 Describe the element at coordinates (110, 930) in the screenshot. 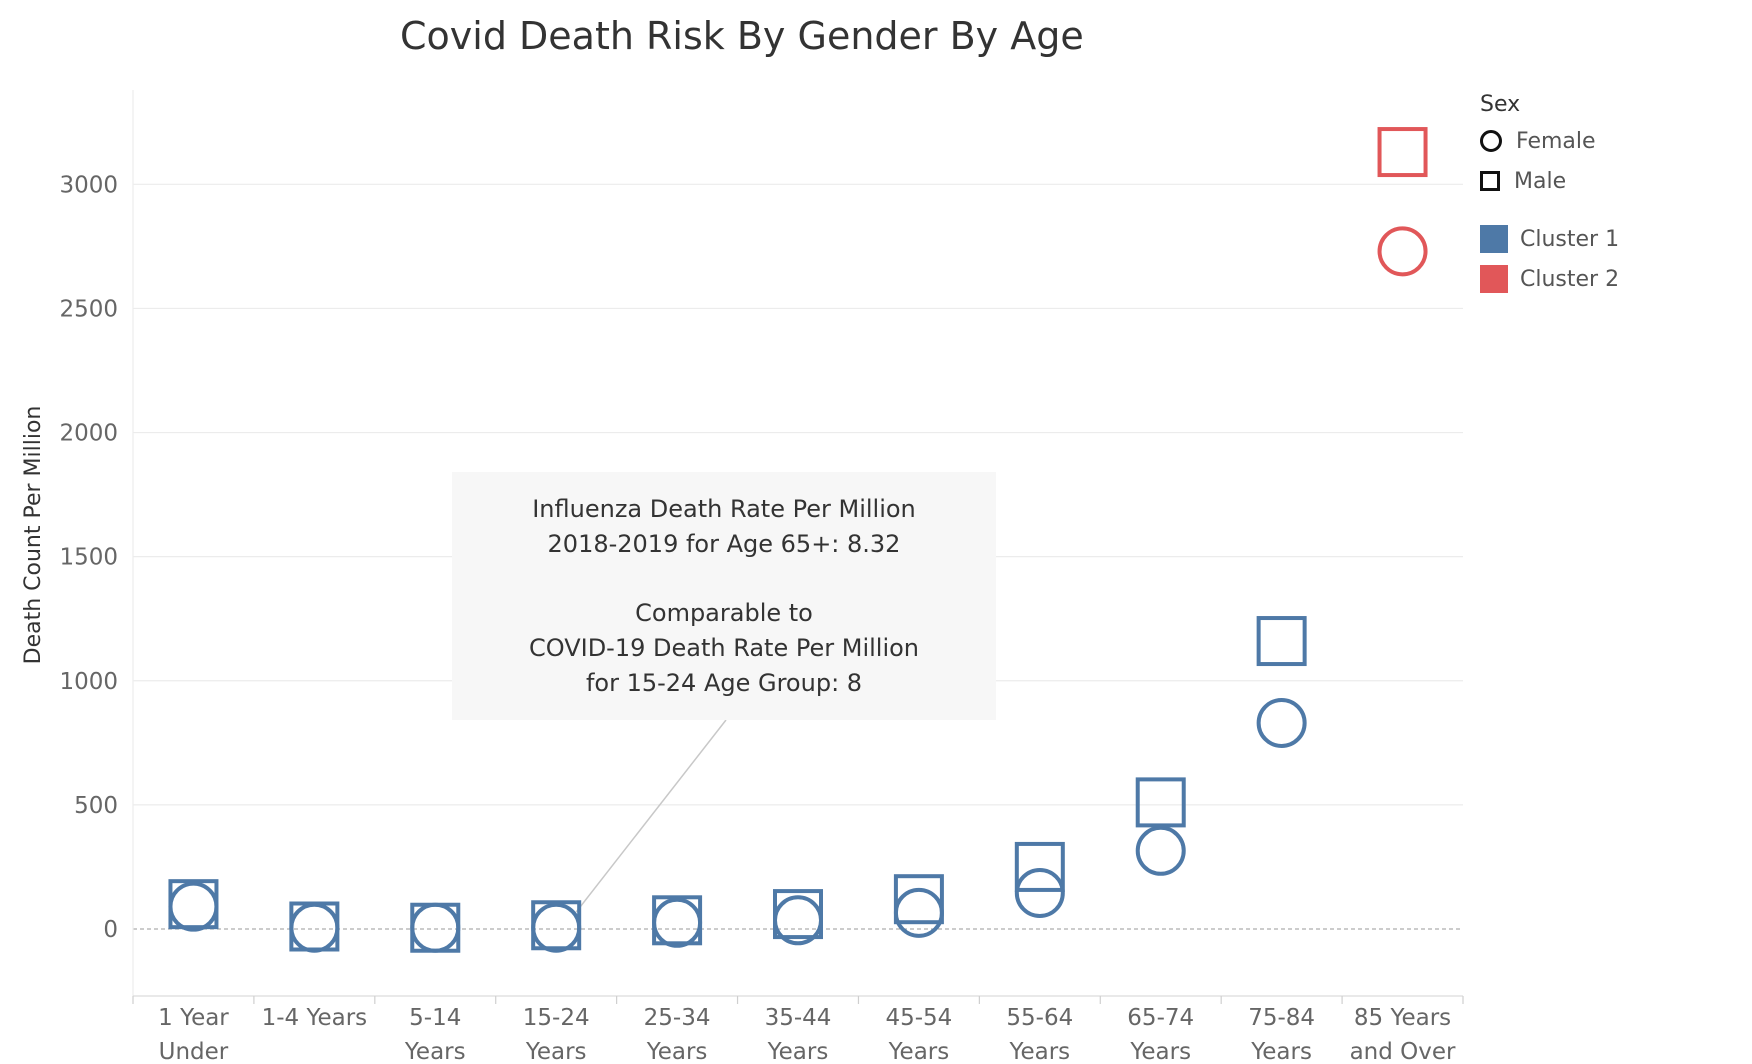

I see `y-tick-label: 0` at that location.